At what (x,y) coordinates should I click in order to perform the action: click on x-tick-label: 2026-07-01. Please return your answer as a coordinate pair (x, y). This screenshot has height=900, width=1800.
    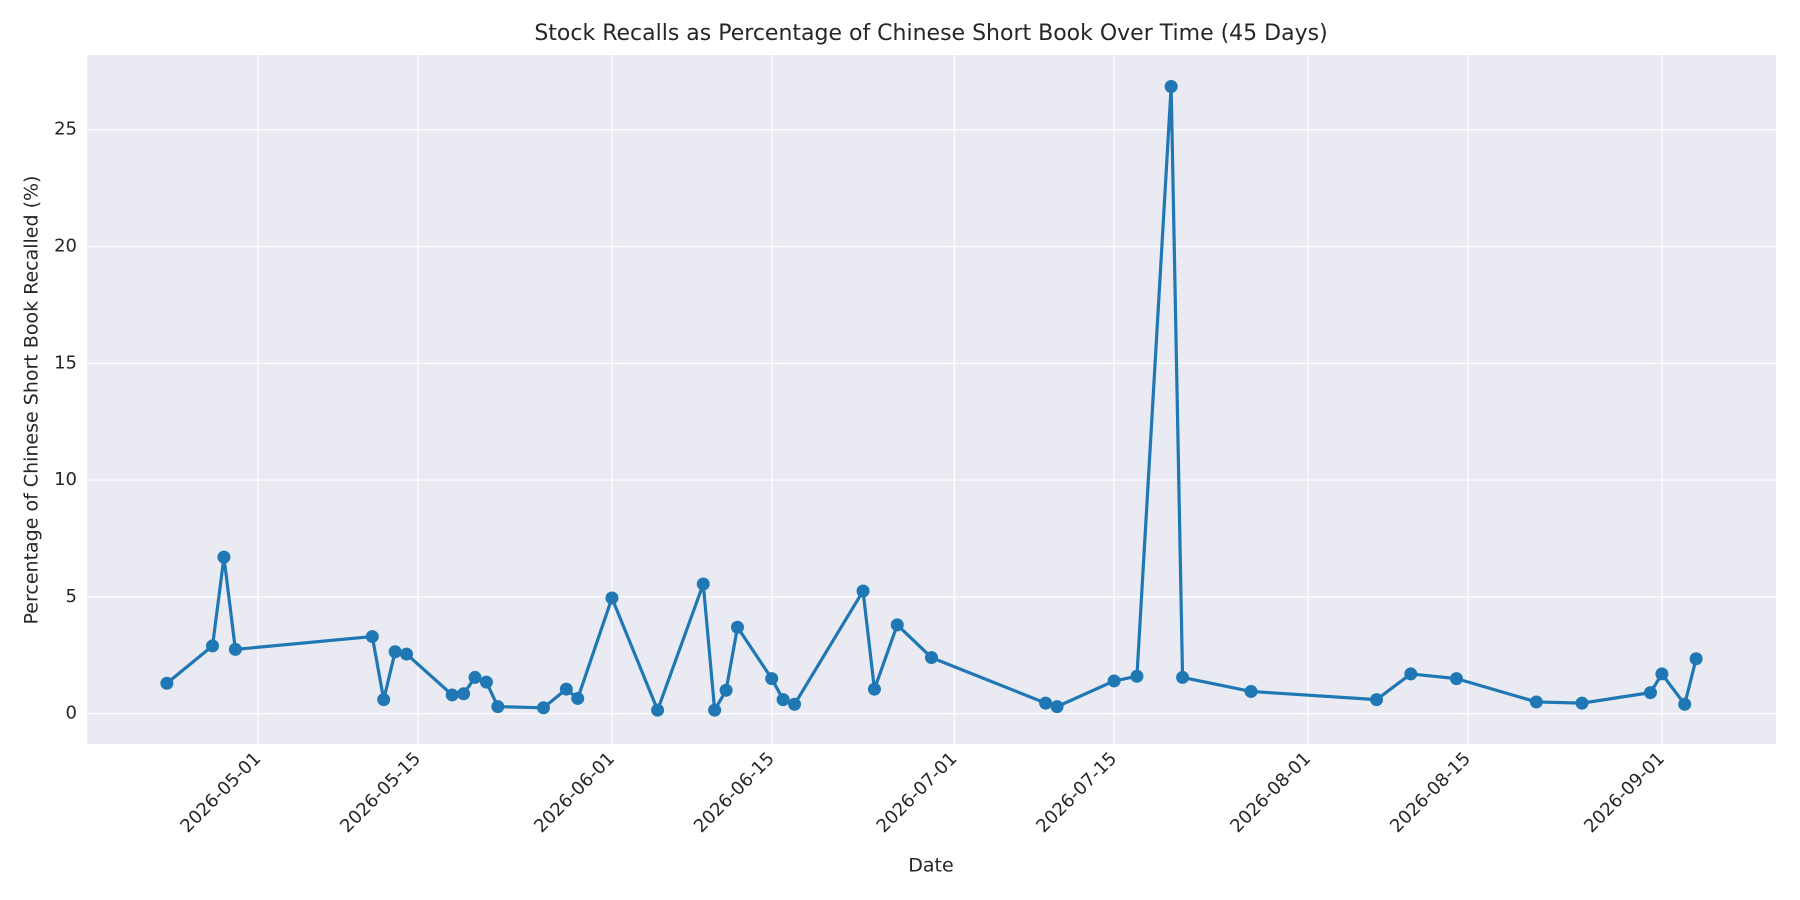
    Looking at the image, I should click on (917, 792).